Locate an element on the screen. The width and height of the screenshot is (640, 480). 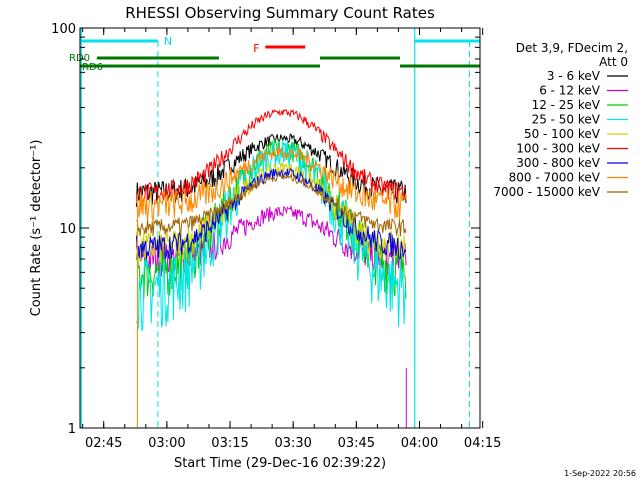
flare-label: F is located at coordinates (256, 48).